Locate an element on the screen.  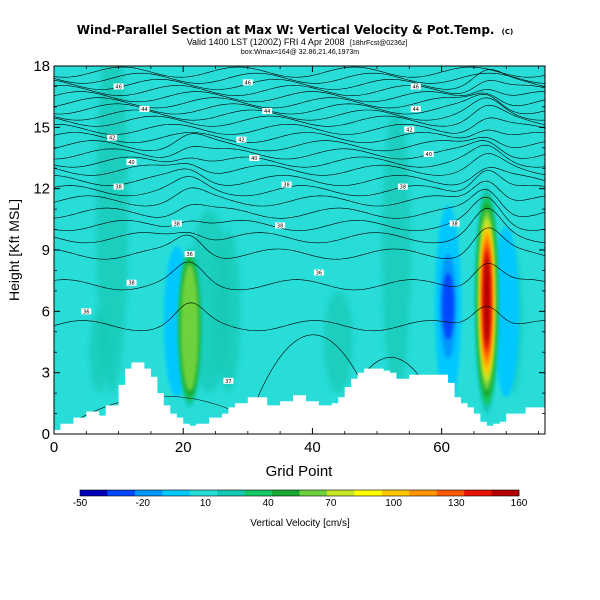
chart-subtitle-2: box:Wmax=164@ 32.86,21.46,1973m is located at coordinates (300, 52).